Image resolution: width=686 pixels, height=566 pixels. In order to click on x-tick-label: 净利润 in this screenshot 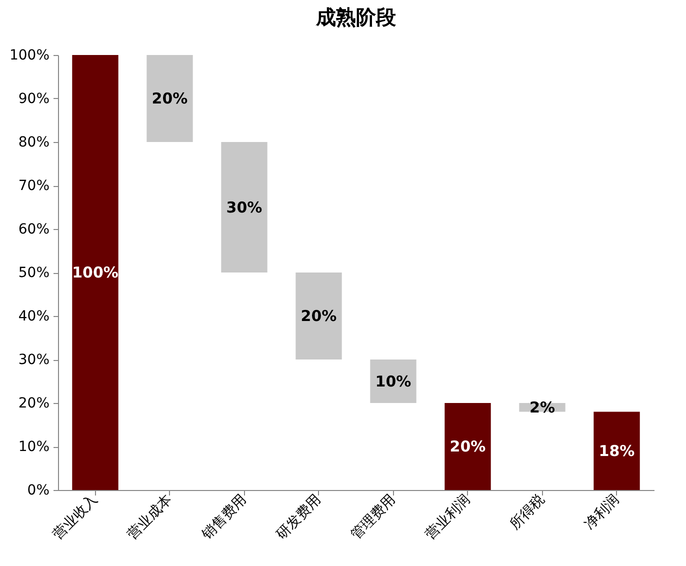, I will do `click(601, 512)`.